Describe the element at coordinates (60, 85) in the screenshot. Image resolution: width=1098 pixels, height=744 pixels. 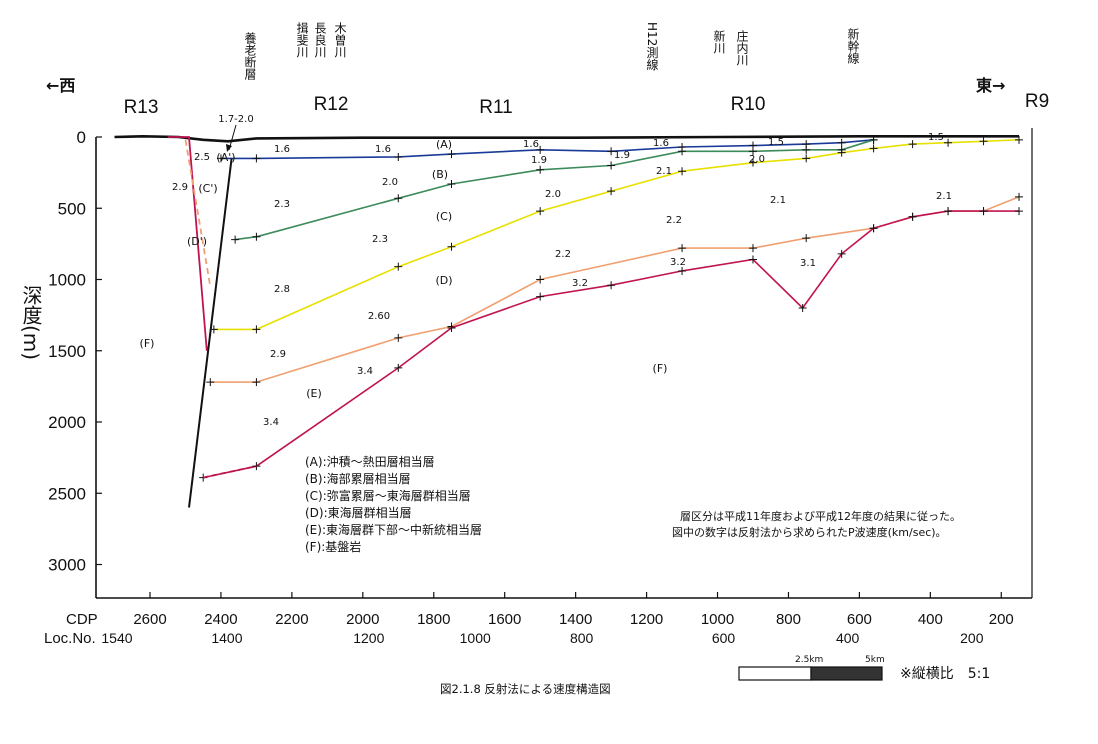
I see `direction-west-label: ←西` at that location.